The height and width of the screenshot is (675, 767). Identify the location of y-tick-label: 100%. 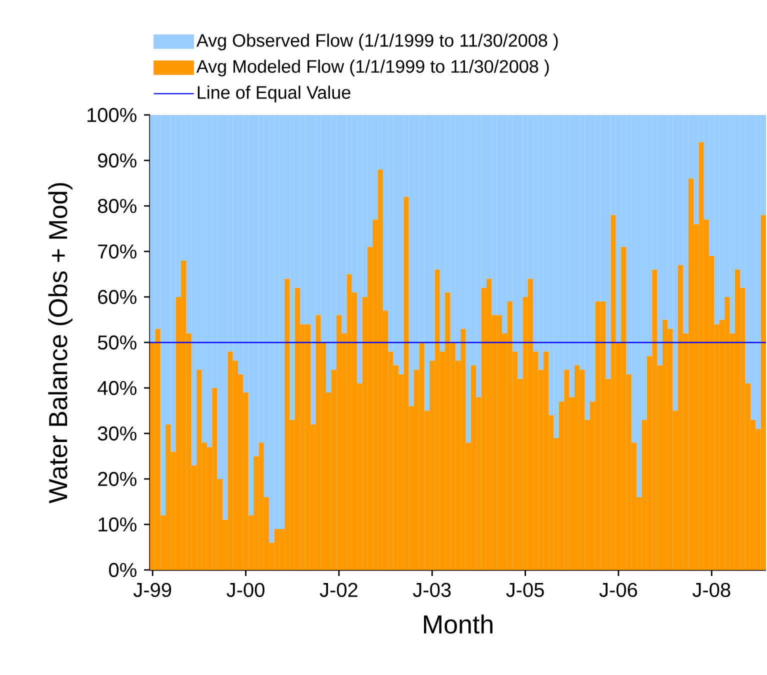
(112, 115).